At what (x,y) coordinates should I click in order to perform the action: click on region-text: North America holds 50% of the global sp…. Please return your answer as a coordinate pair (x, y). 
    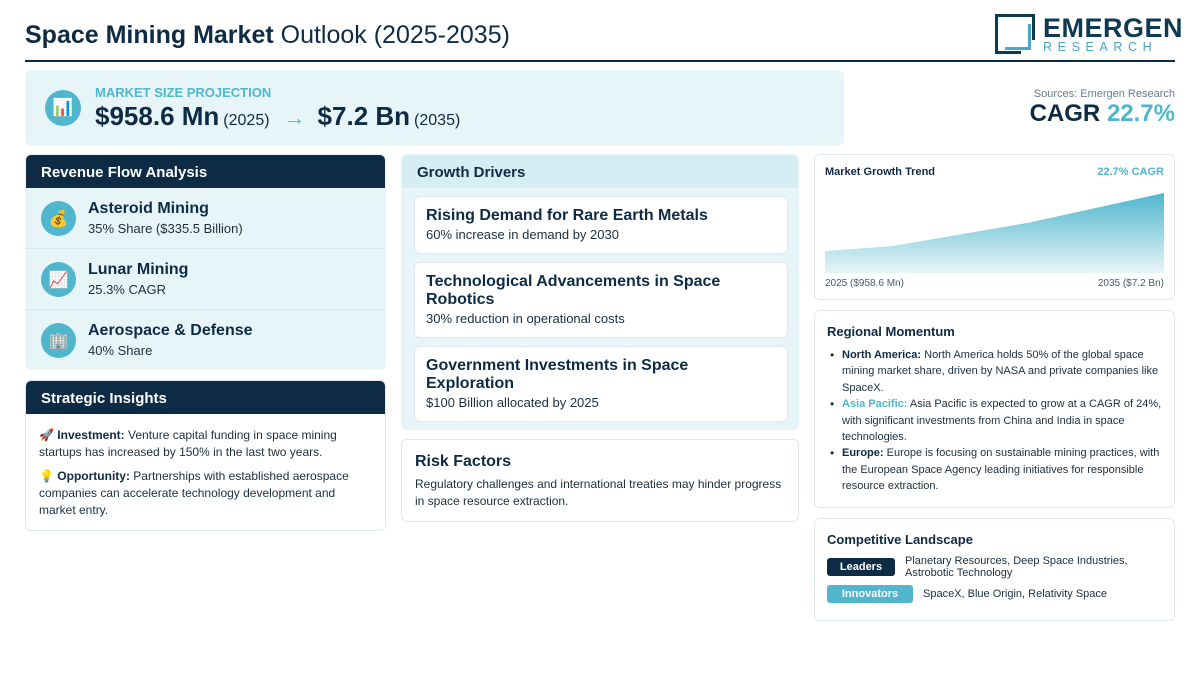
    Looking at the image, I should click on (1000, 371).